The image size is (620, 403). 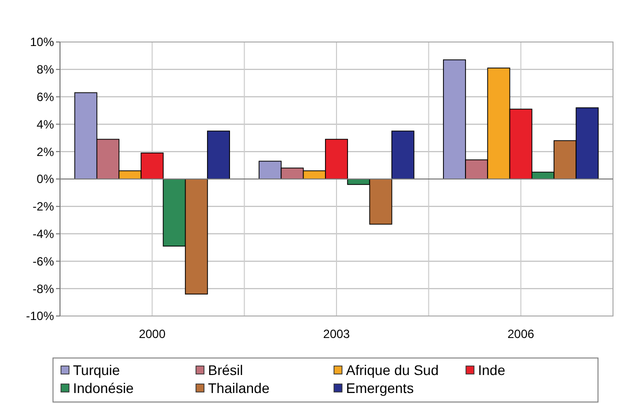 I want to click on y-tick-label: -6%, so click(x=43, y=261).